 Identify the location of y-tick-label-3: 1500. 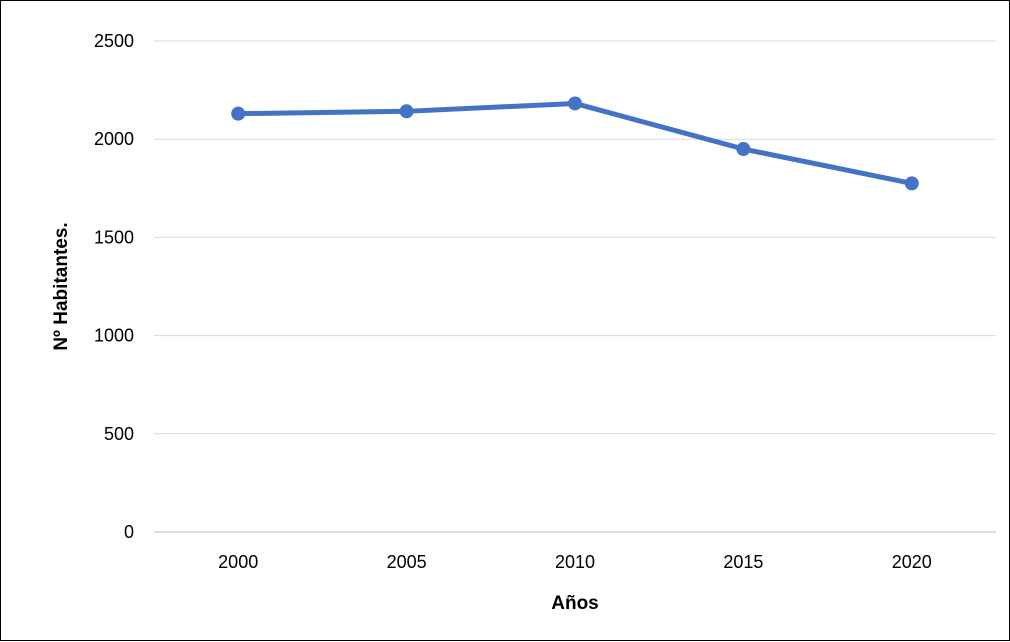
(114, 237).